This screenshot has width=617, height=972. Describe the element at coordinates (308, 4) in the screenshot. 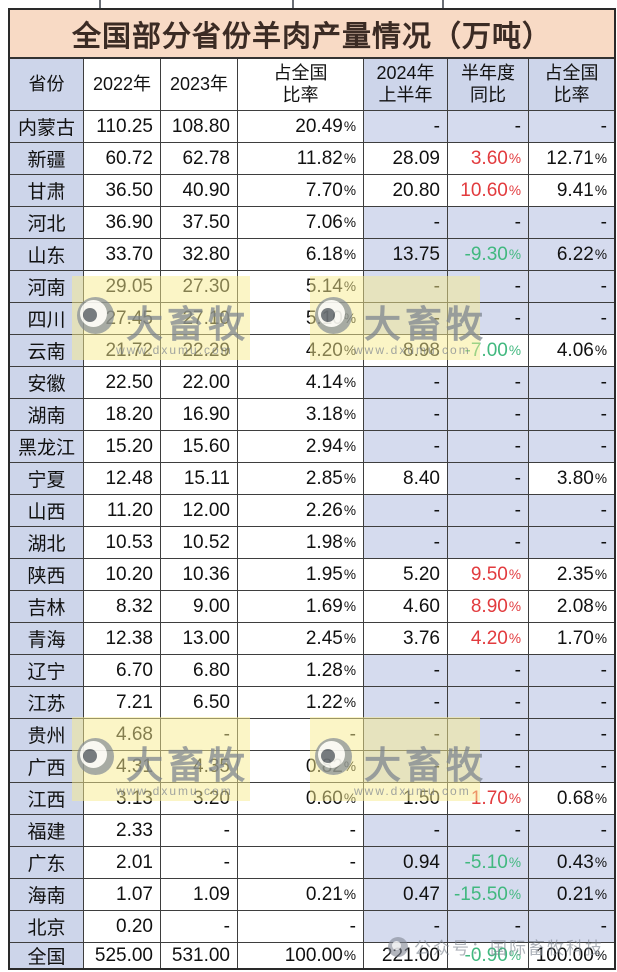

I see `cropped-row-sliver` at that location.